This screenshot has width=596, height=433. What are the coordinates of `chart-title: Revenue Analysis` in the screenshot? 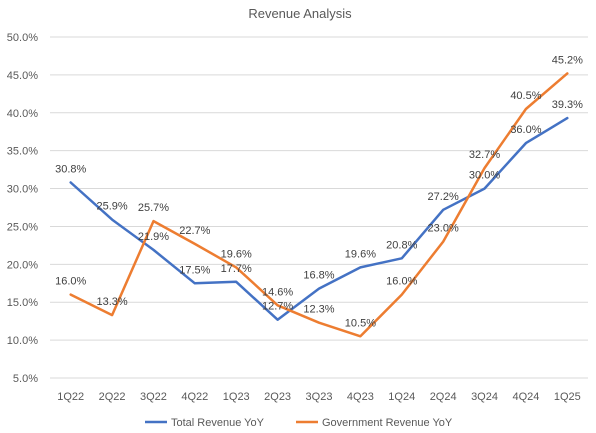 It's located at (300, 13).